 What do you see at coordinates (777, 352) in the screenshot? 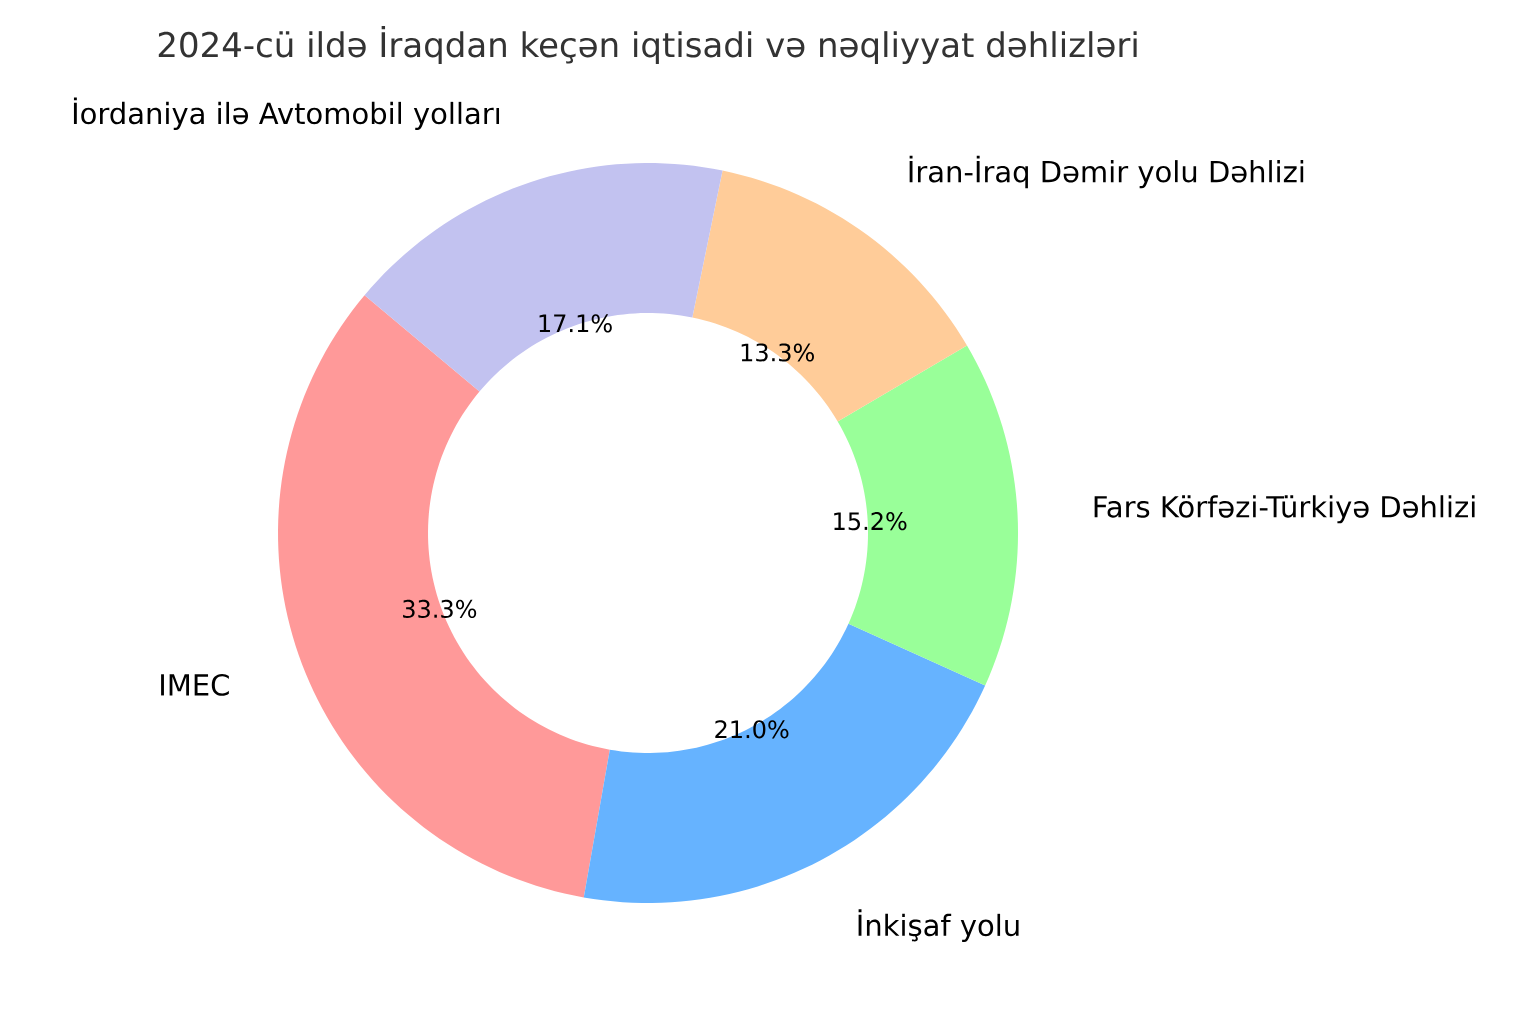
I see `data-label: 13.3%` at bounding box center [777, 352].